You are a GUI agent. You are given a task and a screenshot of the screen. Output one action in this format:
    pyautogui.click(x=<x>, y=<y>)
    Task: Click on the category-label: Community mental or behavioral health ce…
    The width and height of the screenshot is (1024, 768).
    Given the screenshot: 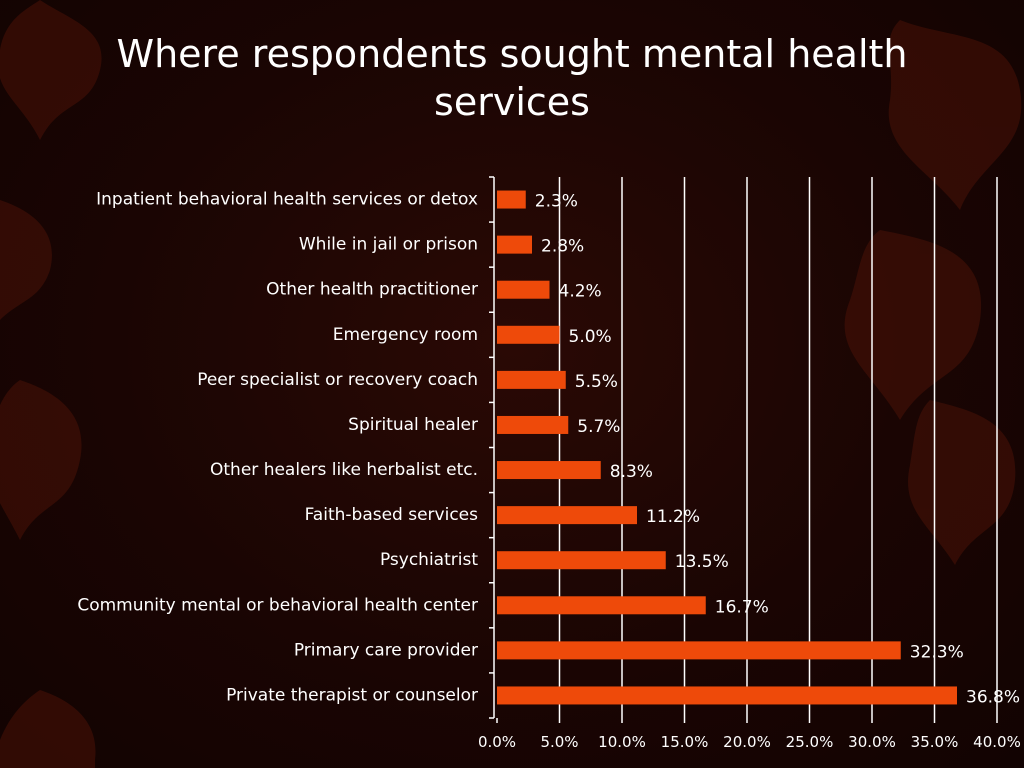 What is the action you would take?
    pyautogui.click(x=277, y=605)
    